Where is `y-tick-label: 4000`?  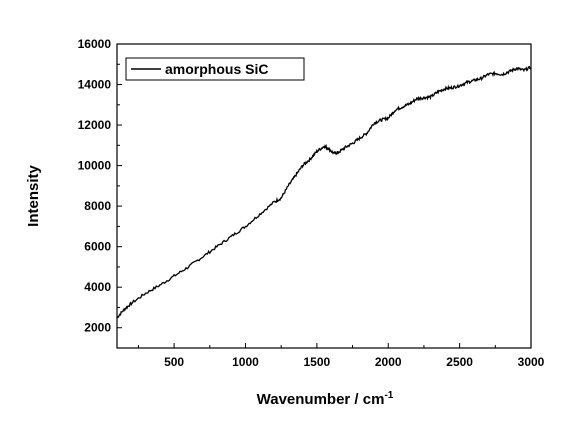
y-tick-label: 4000 is located at coordinates (97, 287).